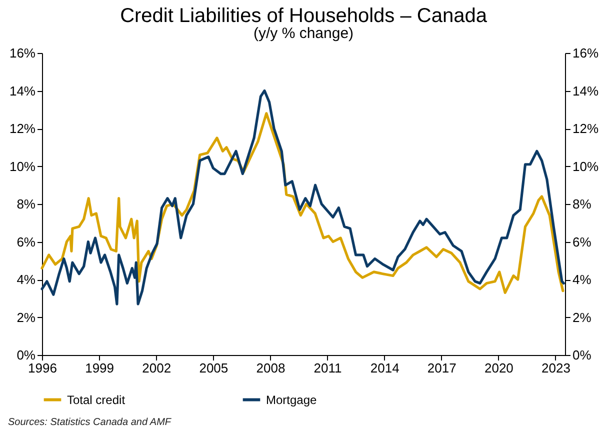  I want to click on x-tick-label: 2023, so click(556, 368).